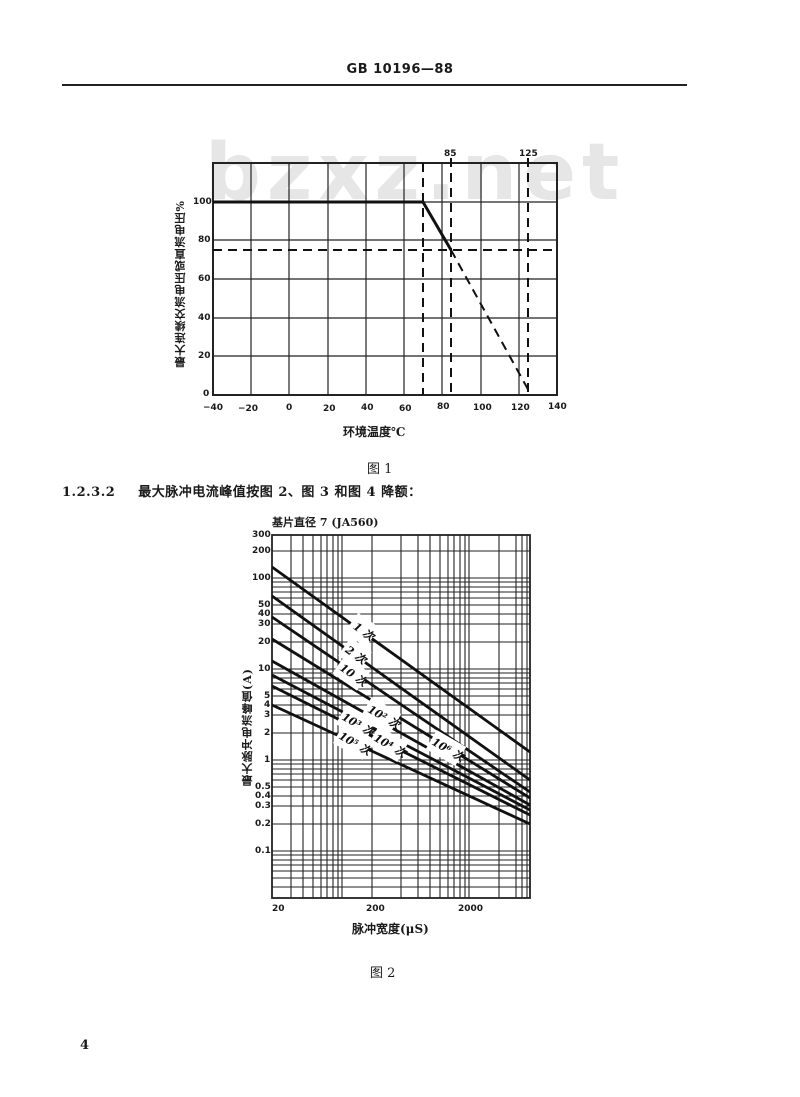  What do you see at coordinates (204, 356) in the screenshot?
I see `fig1-ytick-20: 20` at bounding box center [204, 356].